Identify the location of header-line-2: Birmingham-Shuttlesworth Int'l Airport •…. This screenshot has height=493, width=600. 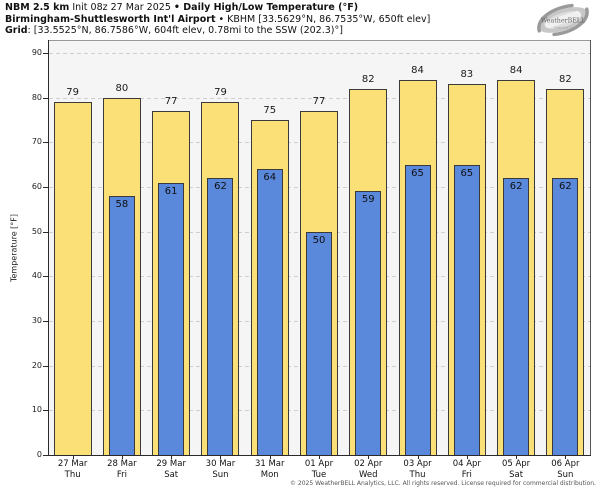
(217, 20).